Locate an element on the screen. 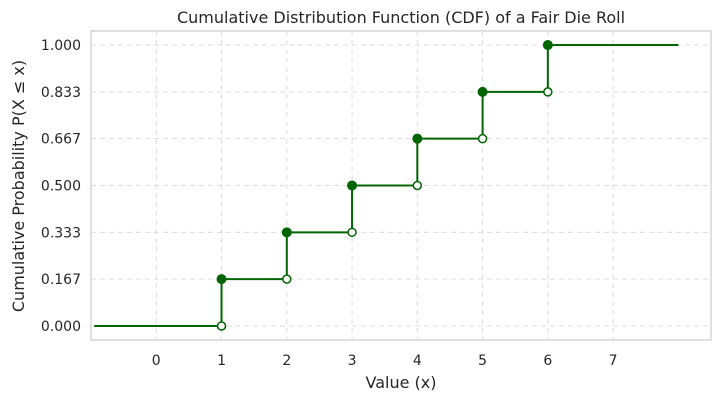 The height and width of the screenshot is (402, 720). x-tick-label: 1 is located at coordinates (221, 361).